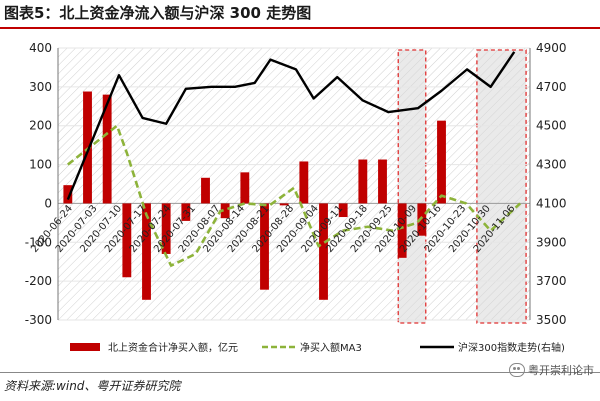  Describe the element at coordinates (551, 281) in the screenshot. I see `y-tick-label-right: 3700` at that location.